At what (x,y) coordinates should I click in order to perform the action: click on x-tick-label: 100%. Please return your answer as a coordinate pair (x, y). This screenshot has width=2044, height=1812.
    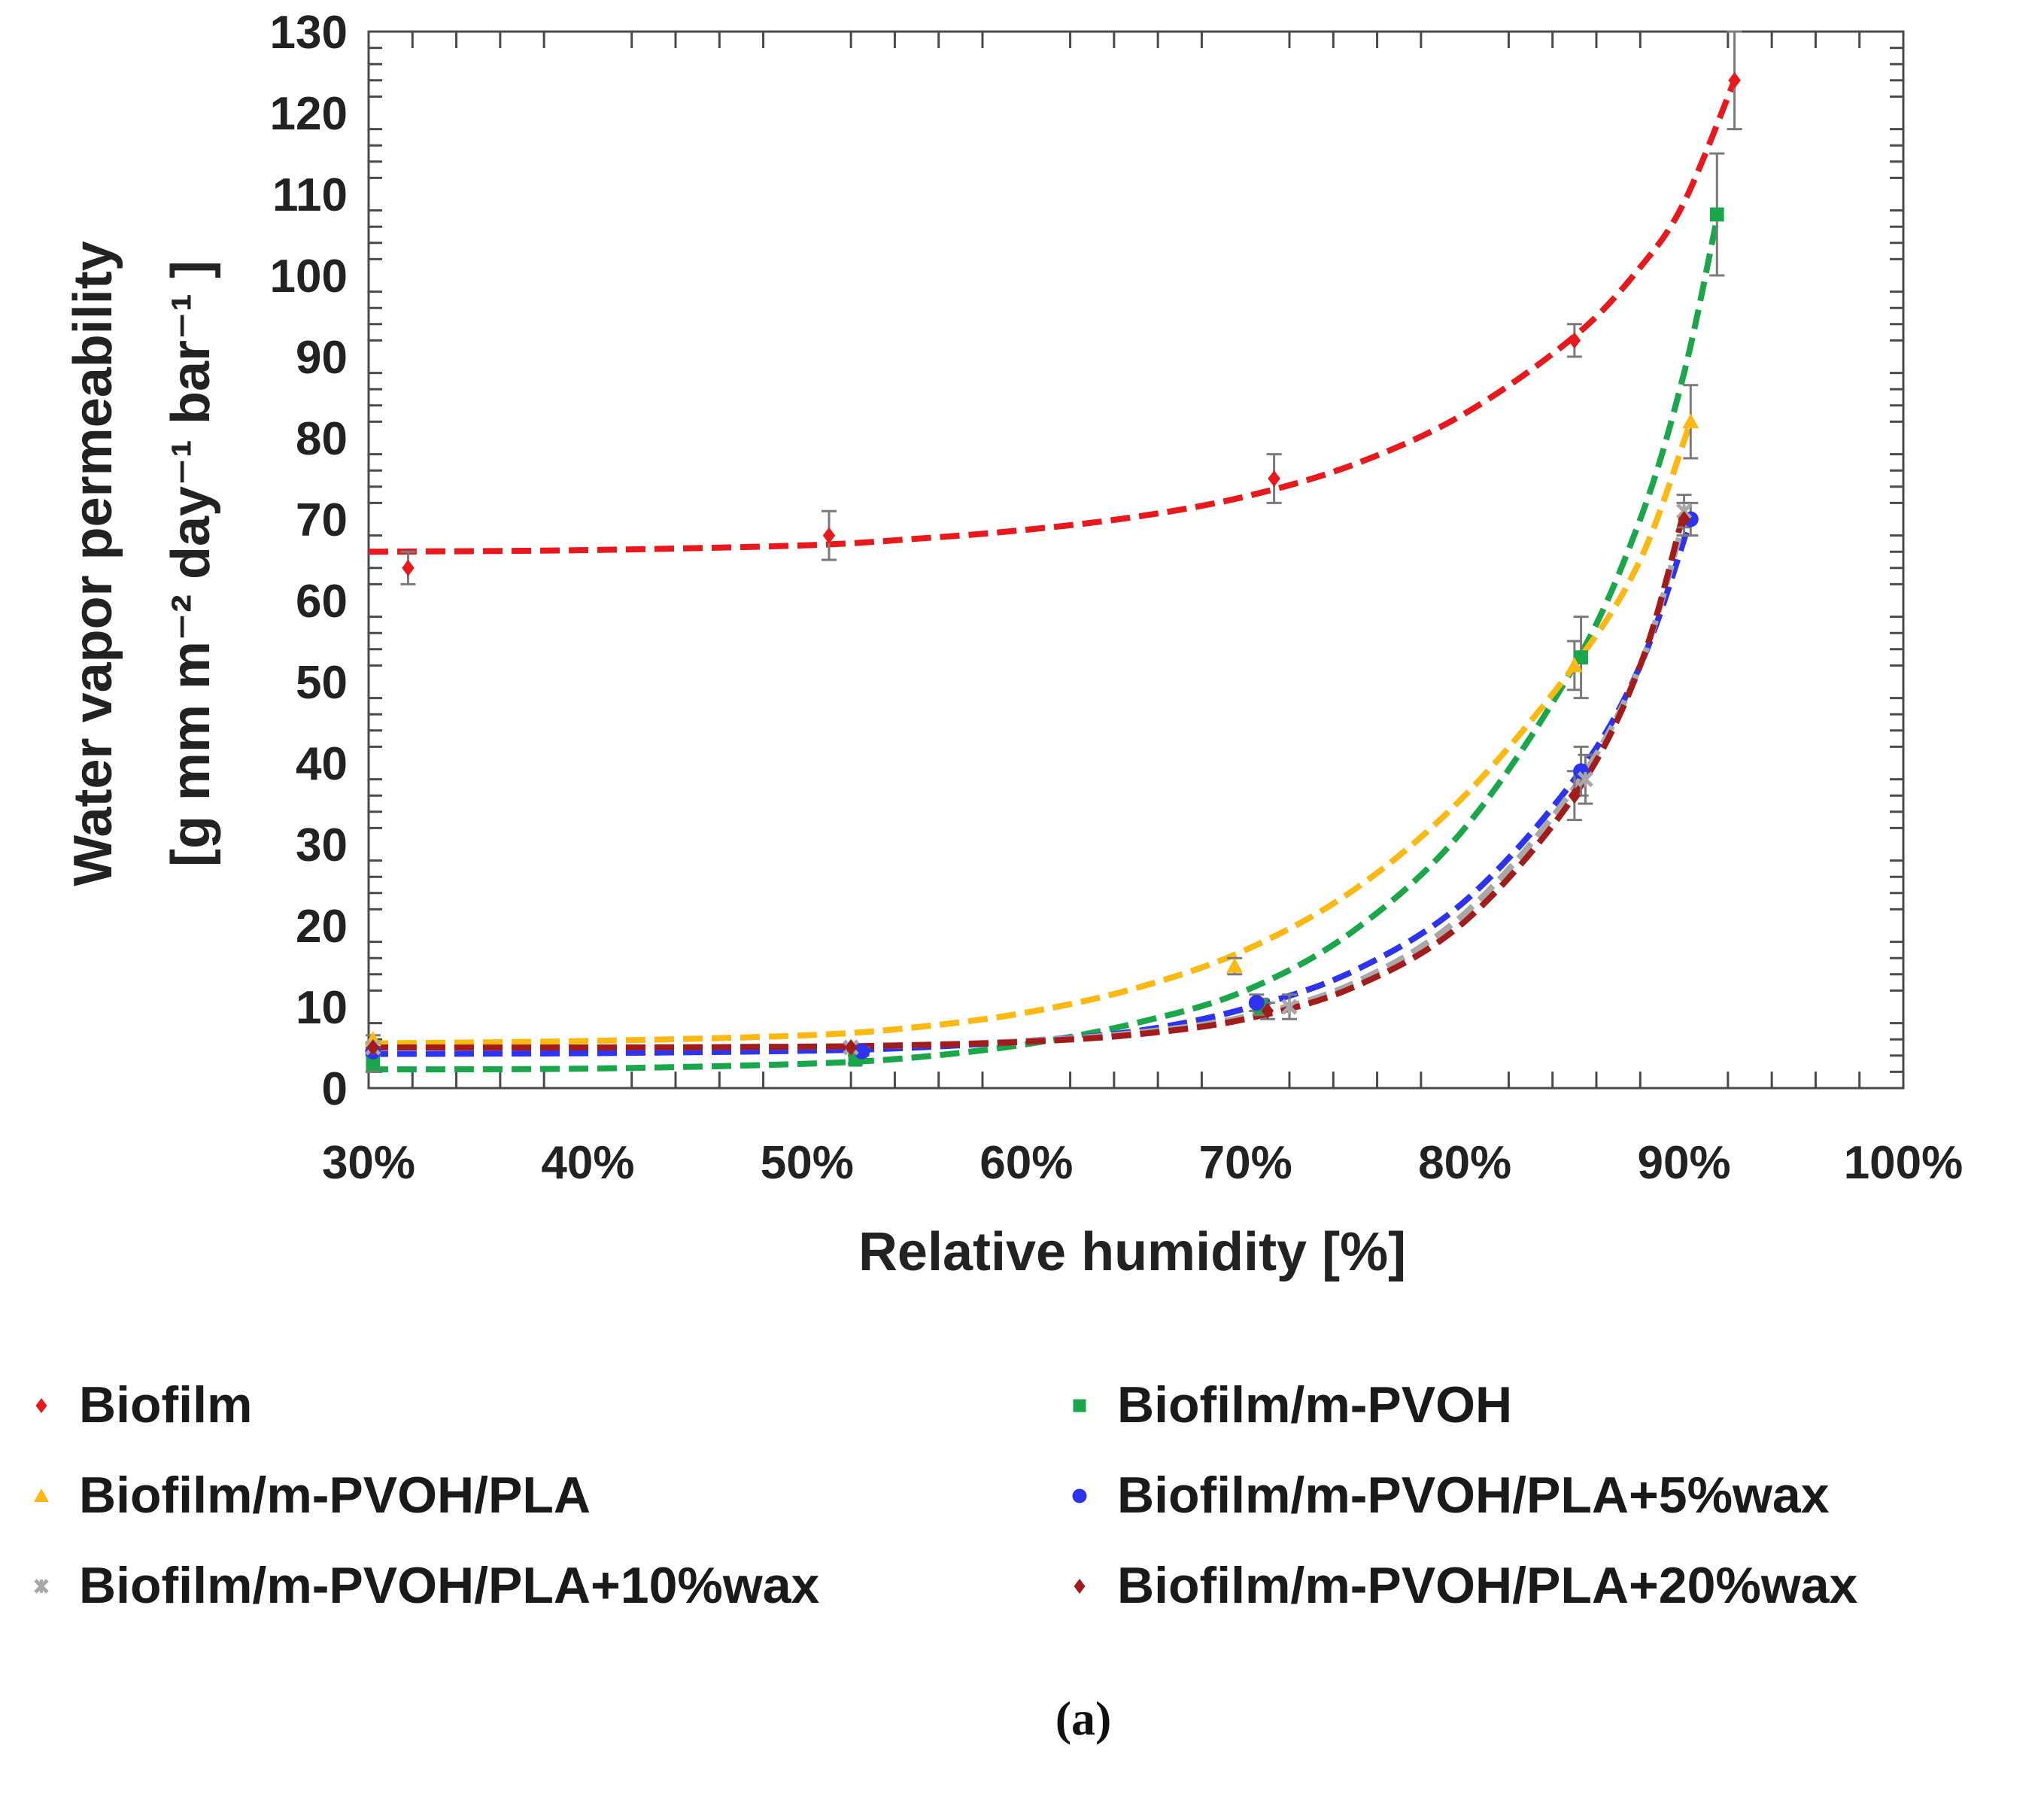
    Looking at the image, I should click on (1904, 1163).